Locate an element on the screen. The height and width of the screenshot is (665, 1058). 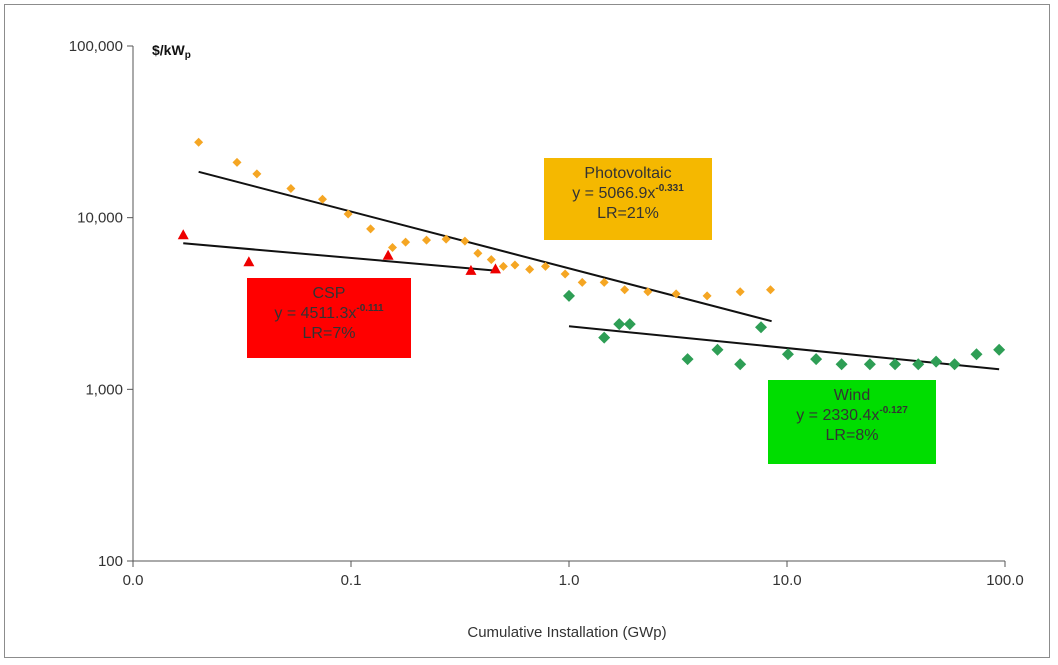
x-tick-label: 0.0 is located at coordinates (133, 580).